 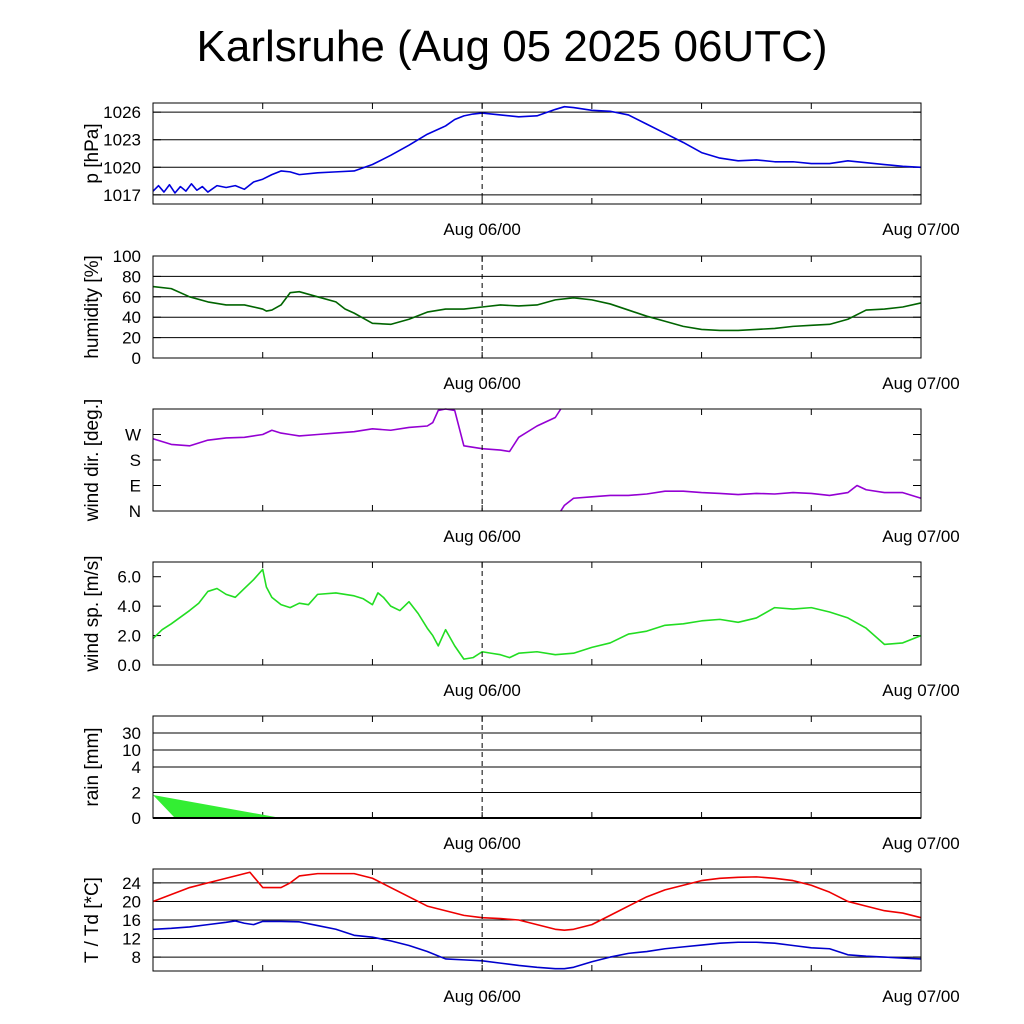 What do you see at coordinates (133, 435) in the screenshot?
I see `y-tick-label: W` at bounding box center [133, 435].